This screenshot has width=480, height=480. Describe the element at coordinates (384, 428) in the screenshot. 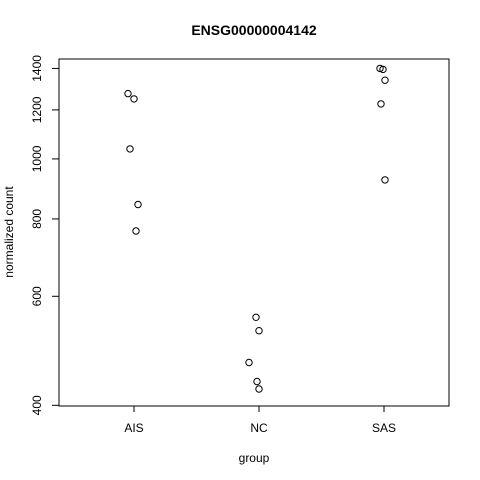

I see `x-tick-label: SAS` at that location.